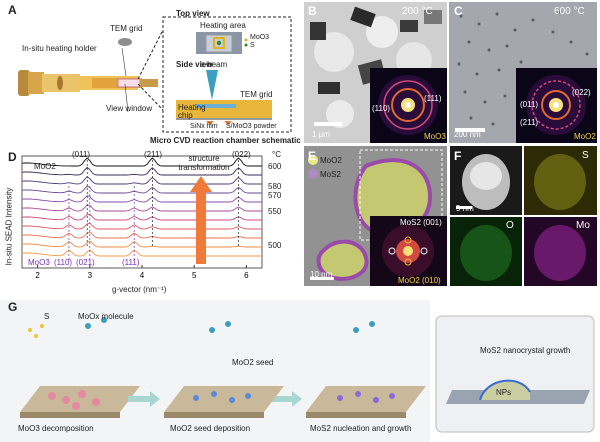 Image resolution: width=600 pixels, height=442 pixels. What do you see at coordinates (260, 37) in the screenshot?
I see `legend-moo3: MoO3` at bounding box center [260, 37].